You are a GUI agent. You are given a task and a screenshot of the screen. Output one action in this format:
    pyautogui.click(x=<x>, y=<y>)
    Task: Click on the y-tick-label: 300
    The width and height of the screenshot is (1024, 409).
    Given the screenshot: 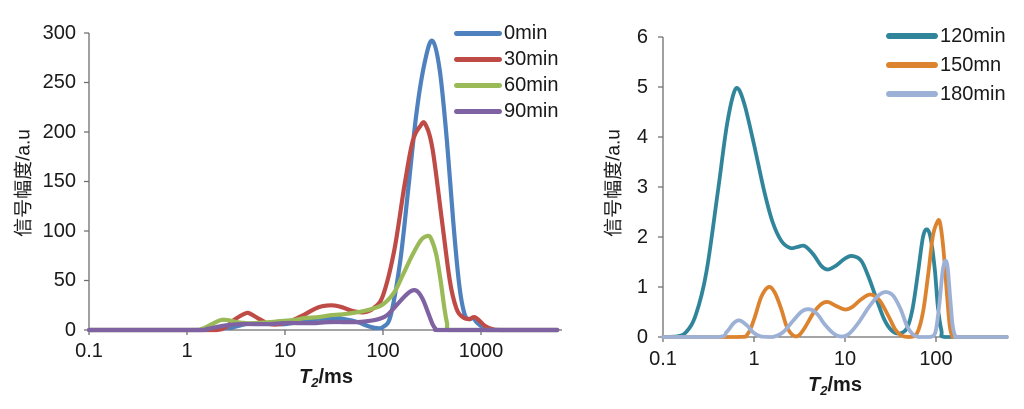 What is the action you would take?
    pyautogui.click(x=59, y=33)
    